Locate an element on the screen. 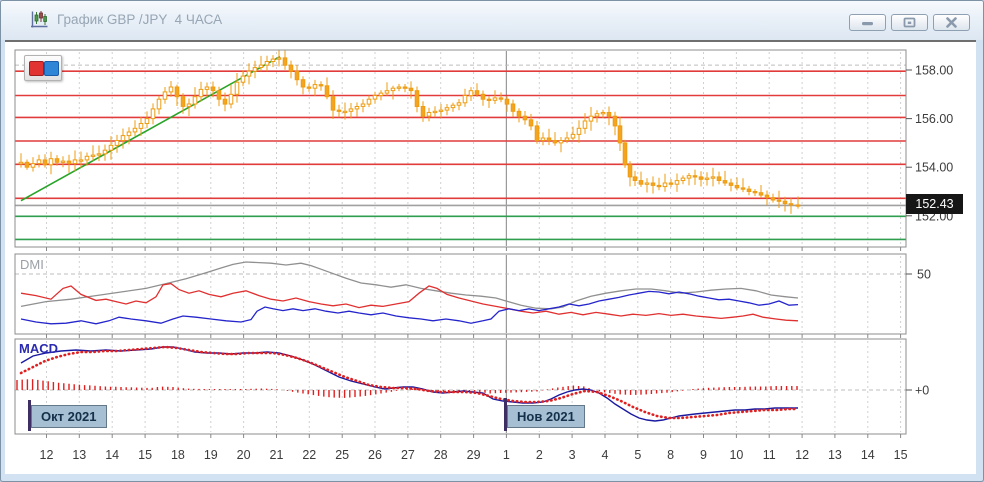 The height and width of the screenshot is (482, 984). close-icon is located at coordinates (951, 22).